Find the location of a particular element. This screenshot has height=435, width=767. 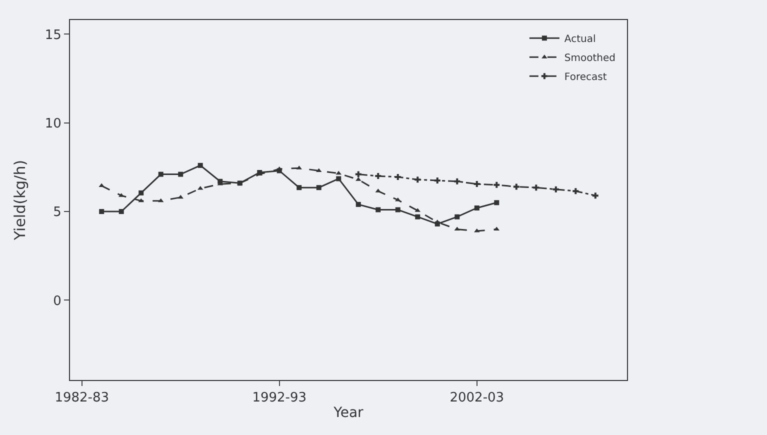

y-tick-label: 0 is located at coordinates (57, 301).